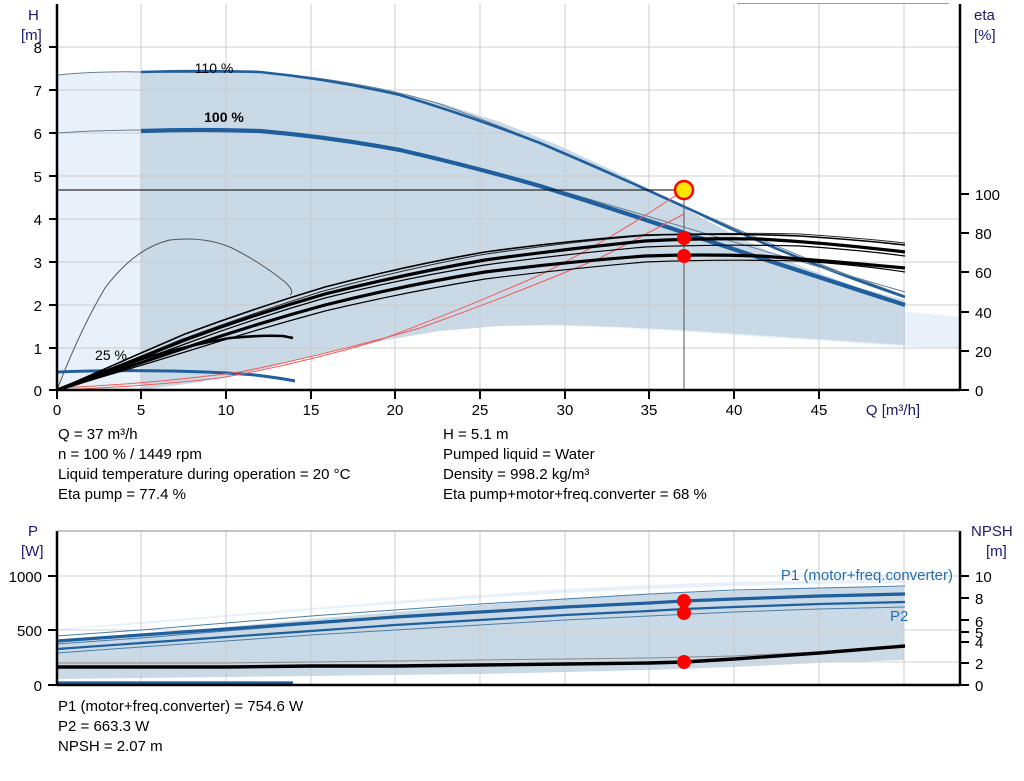 Image resolution: width=1024 pixels, height=781 pixels. I want to click on readout-left-line-0: Q = 37 m³/h, so click(98, 434).